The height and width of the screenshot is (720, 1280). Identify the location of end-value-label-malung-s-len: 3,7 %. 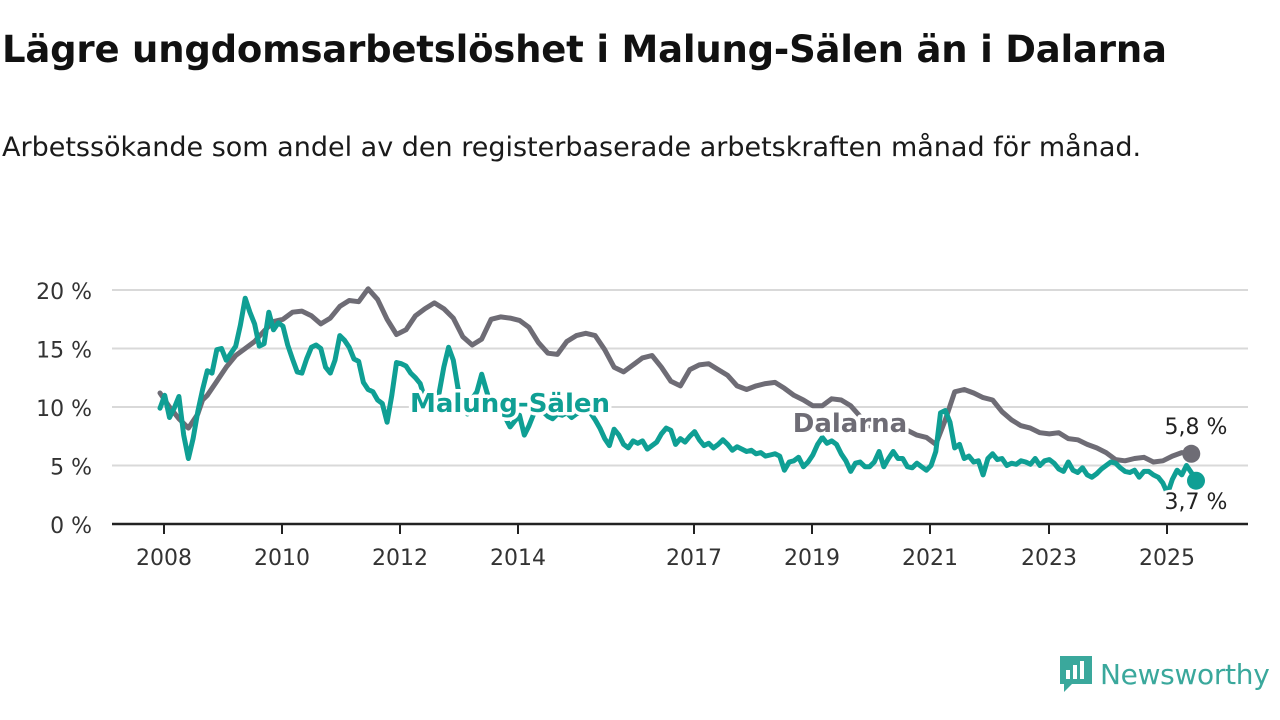
(1196, 502).